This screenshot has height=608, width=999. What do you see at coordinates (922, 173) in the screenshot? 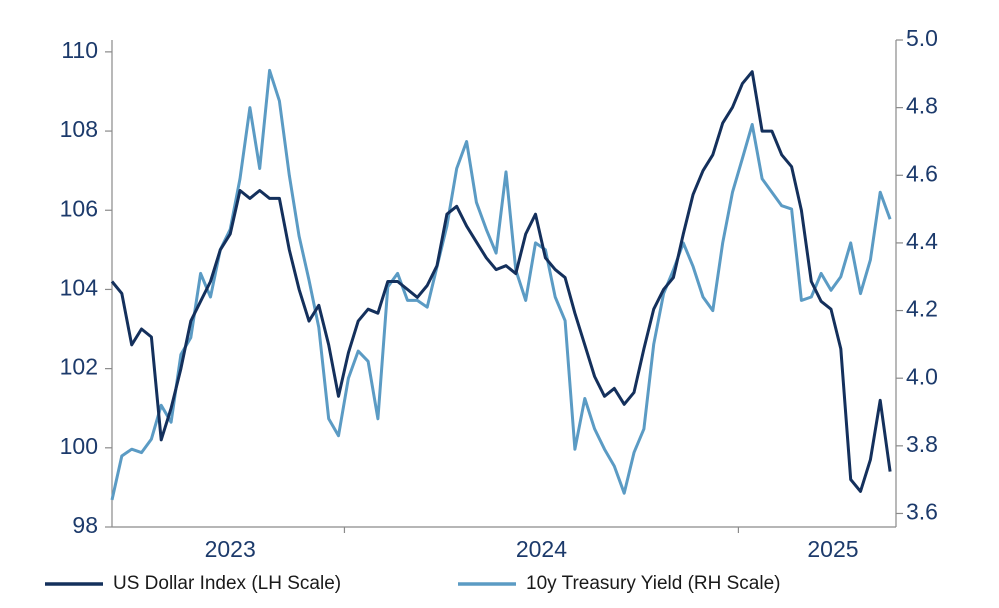
I see `y2-tick-label: 4.6` at bounding box center [922, 173].